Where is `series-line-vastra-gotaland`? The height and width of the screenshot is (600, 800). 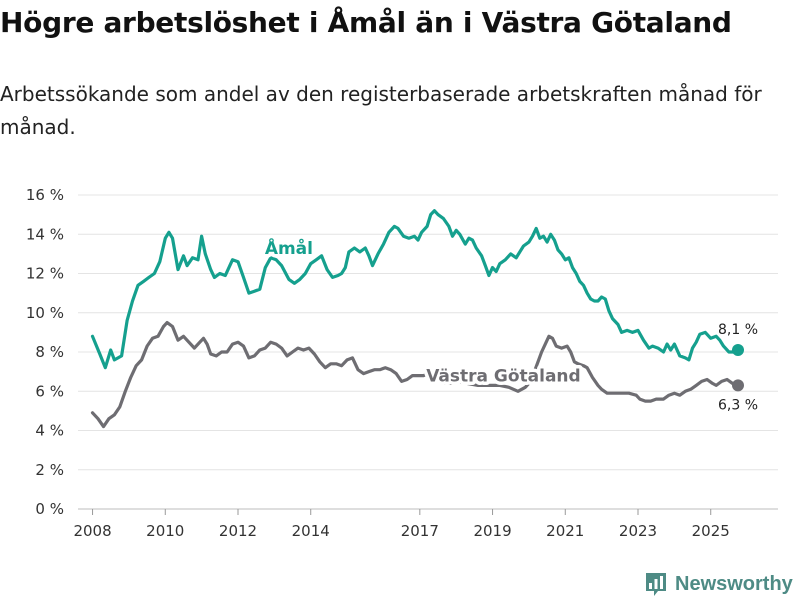
series-line-vastra-gotaland is located at coordinates (415, 375).